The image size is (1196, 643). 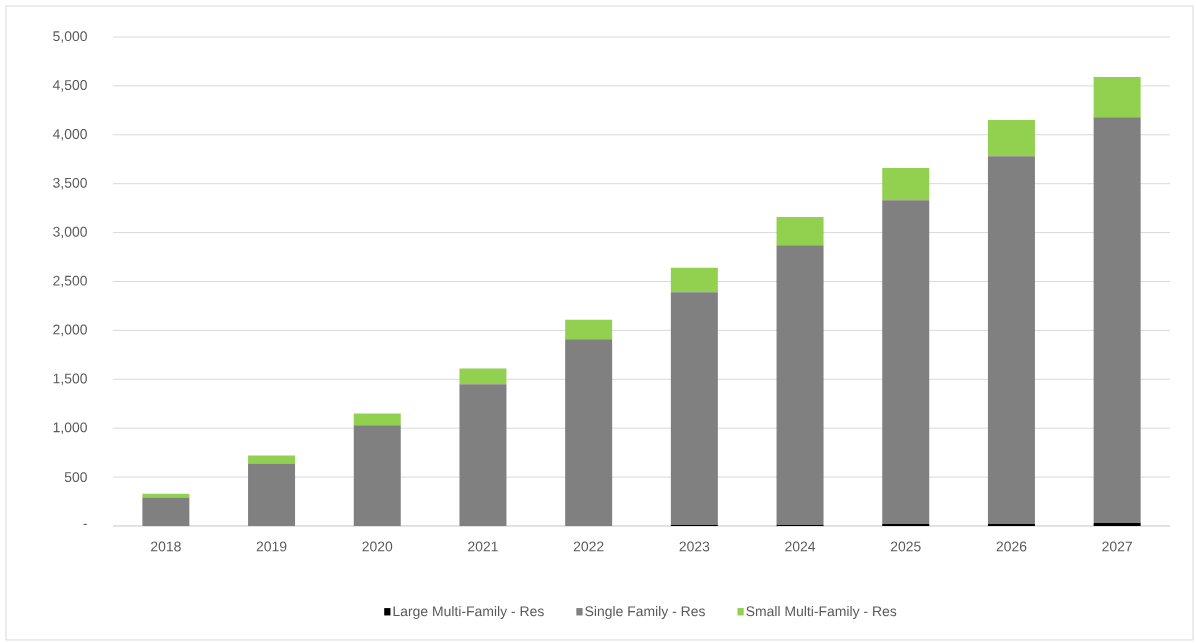 I want to click on x-tick-label: 2025, so click(x=905, y=546).